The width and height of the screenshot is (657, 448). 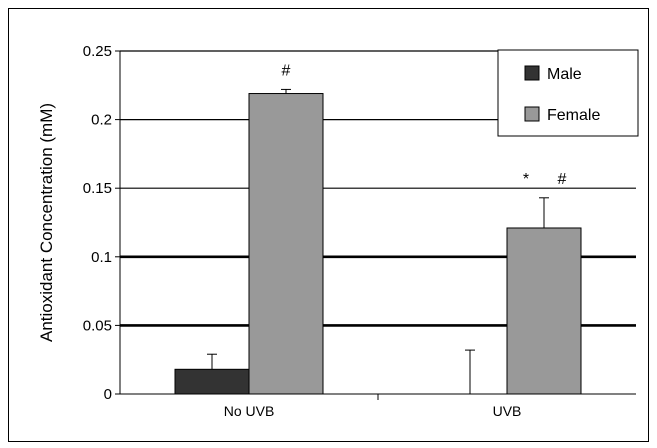 I want to click on y-axis-label: Antioxidant Concentration (mM), so click(x=46, y=222).